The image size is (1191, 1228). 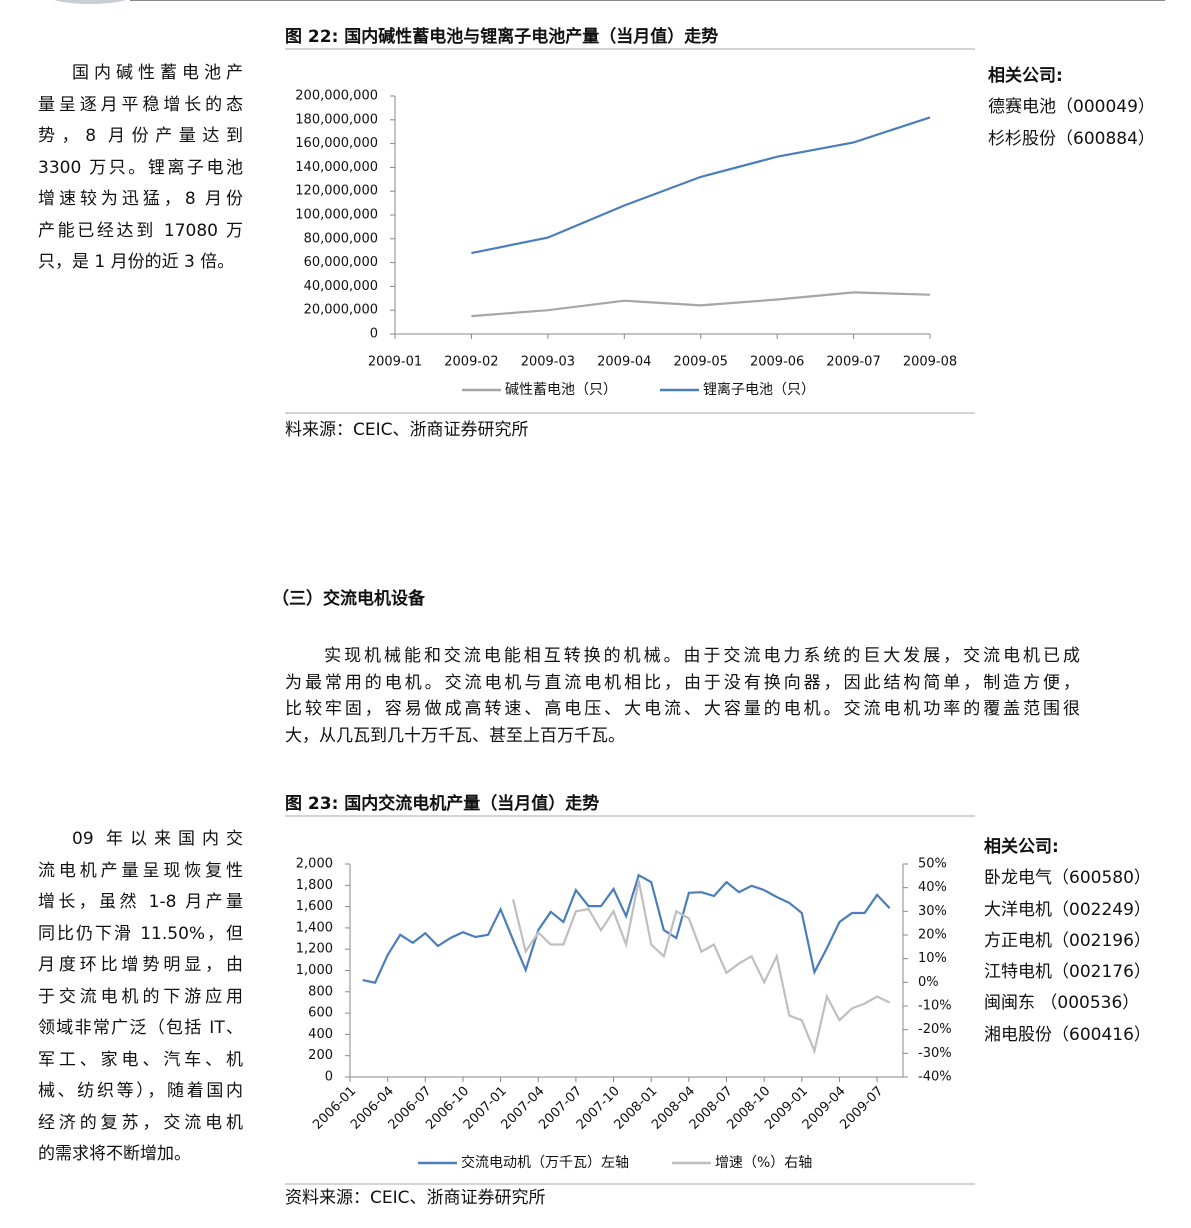 What do you see at coordinates (682, 682) in the screenshot?
I see `section-line: 为最常用的电机。交流电机与直流电机相比，由于没有换向器，因此结构简单，制造方便，` at bounding box center [682, 682].